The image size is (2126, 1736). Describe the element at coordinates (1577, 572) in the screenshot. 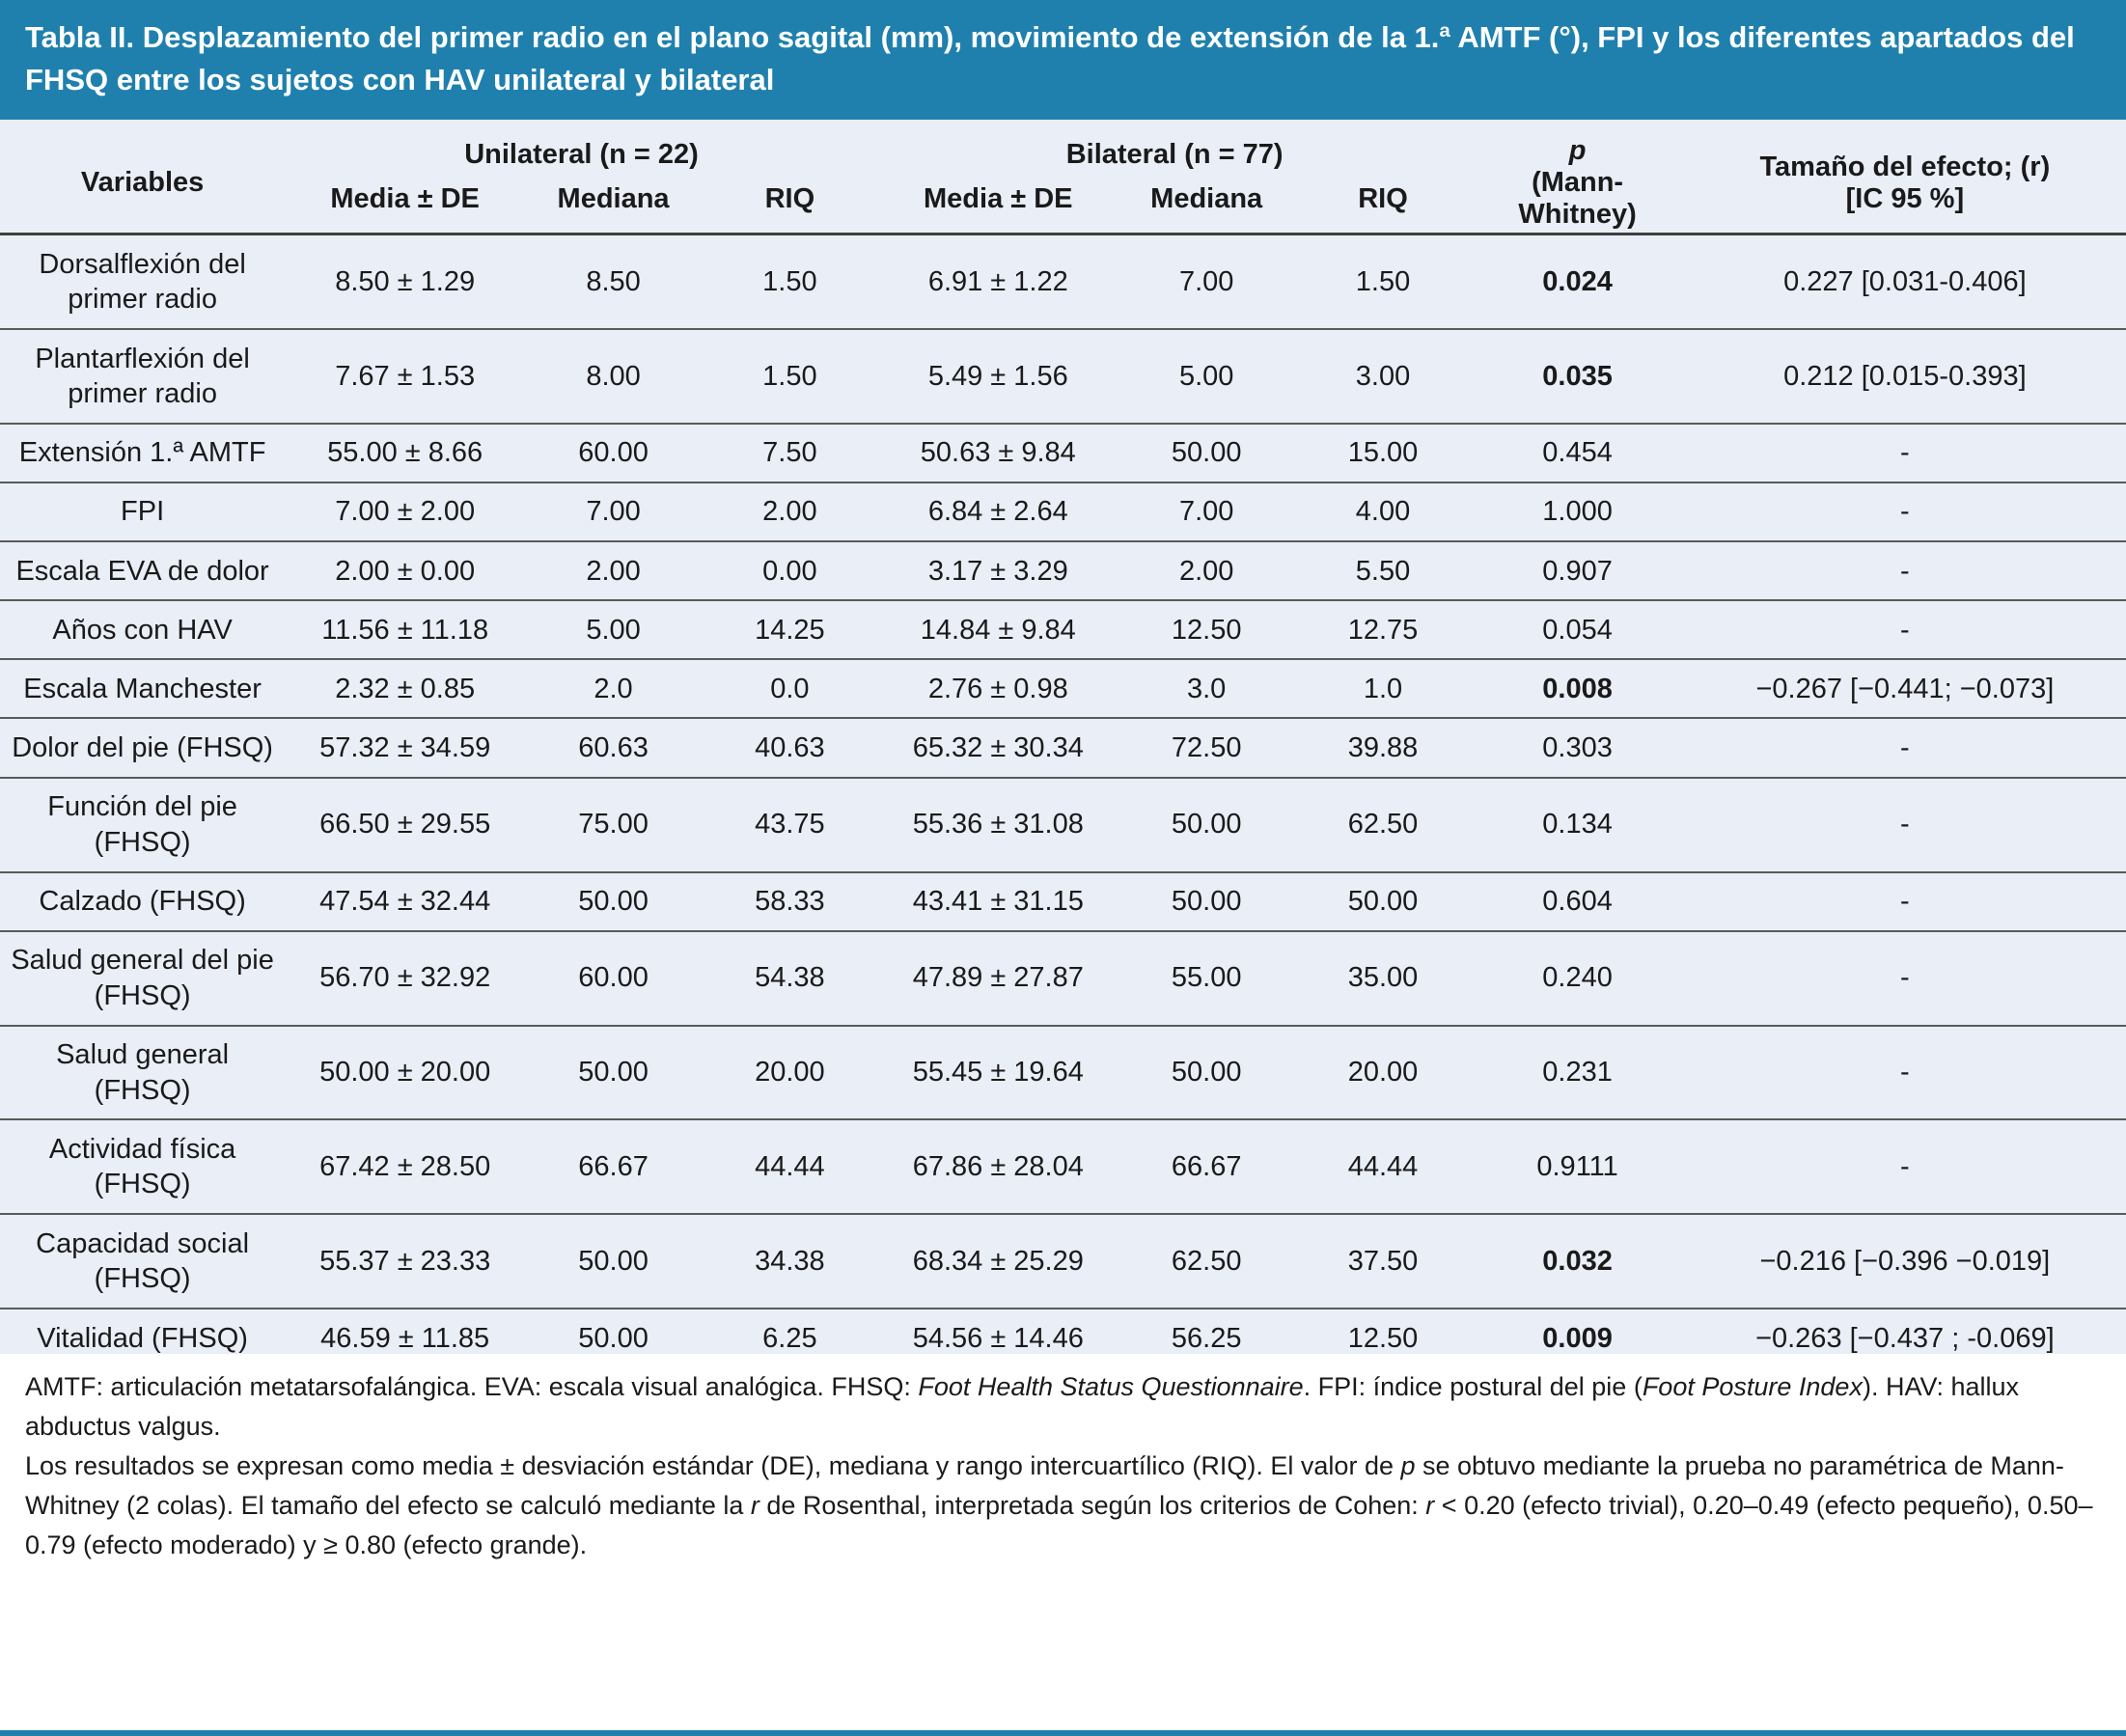

I see `p-value-cell: 0.907` at that location.